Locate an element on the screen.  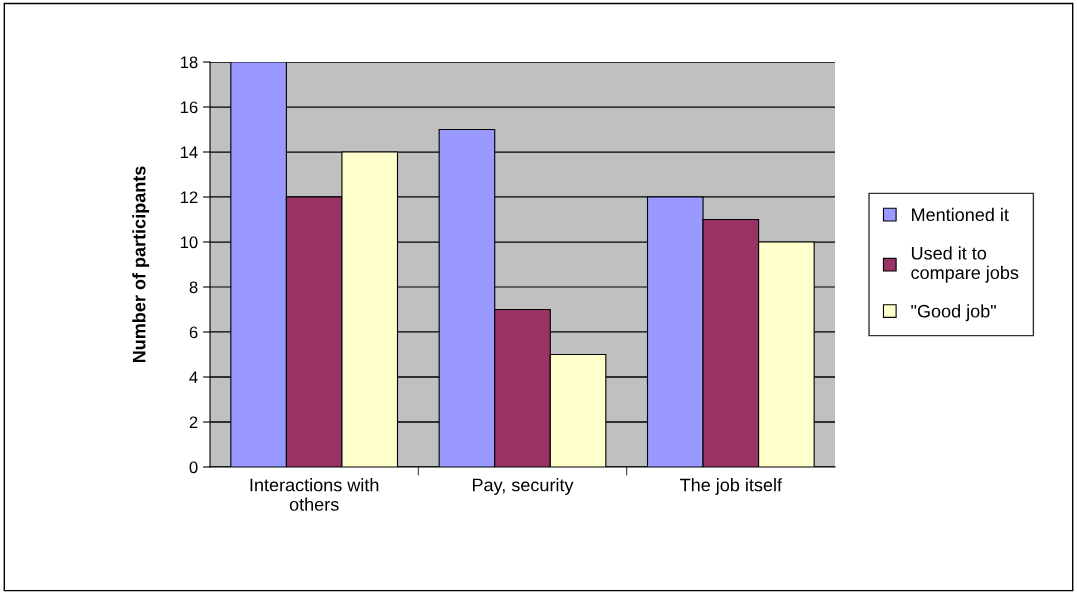
y-tick-label: 18 is located at coordinates (189, 62).